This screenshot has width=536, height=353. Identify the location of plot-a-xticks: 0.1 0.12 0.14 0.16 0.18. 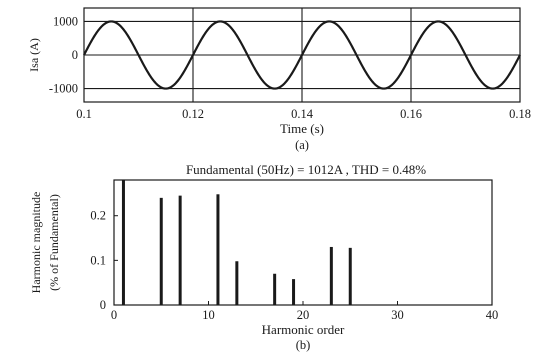
(303, 114).